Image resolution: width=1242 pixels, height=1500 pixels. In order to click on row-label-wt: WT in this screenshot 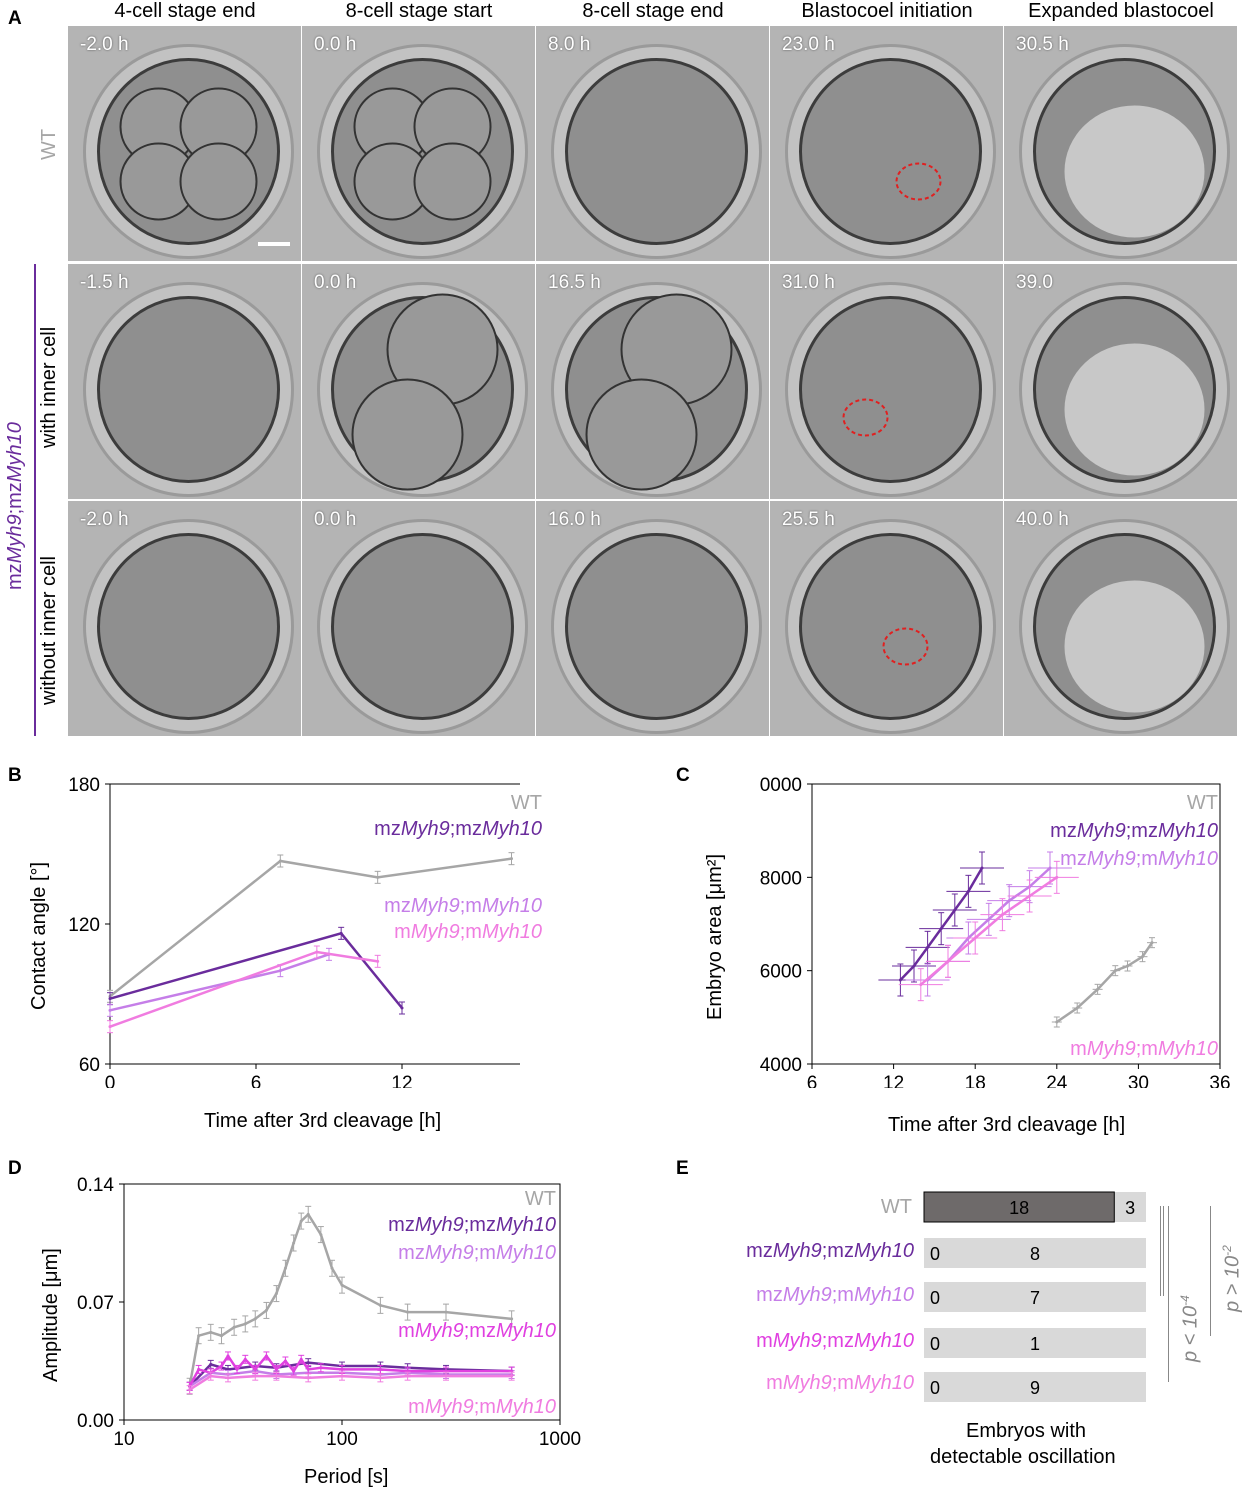, I will do `click(49, 144)`.